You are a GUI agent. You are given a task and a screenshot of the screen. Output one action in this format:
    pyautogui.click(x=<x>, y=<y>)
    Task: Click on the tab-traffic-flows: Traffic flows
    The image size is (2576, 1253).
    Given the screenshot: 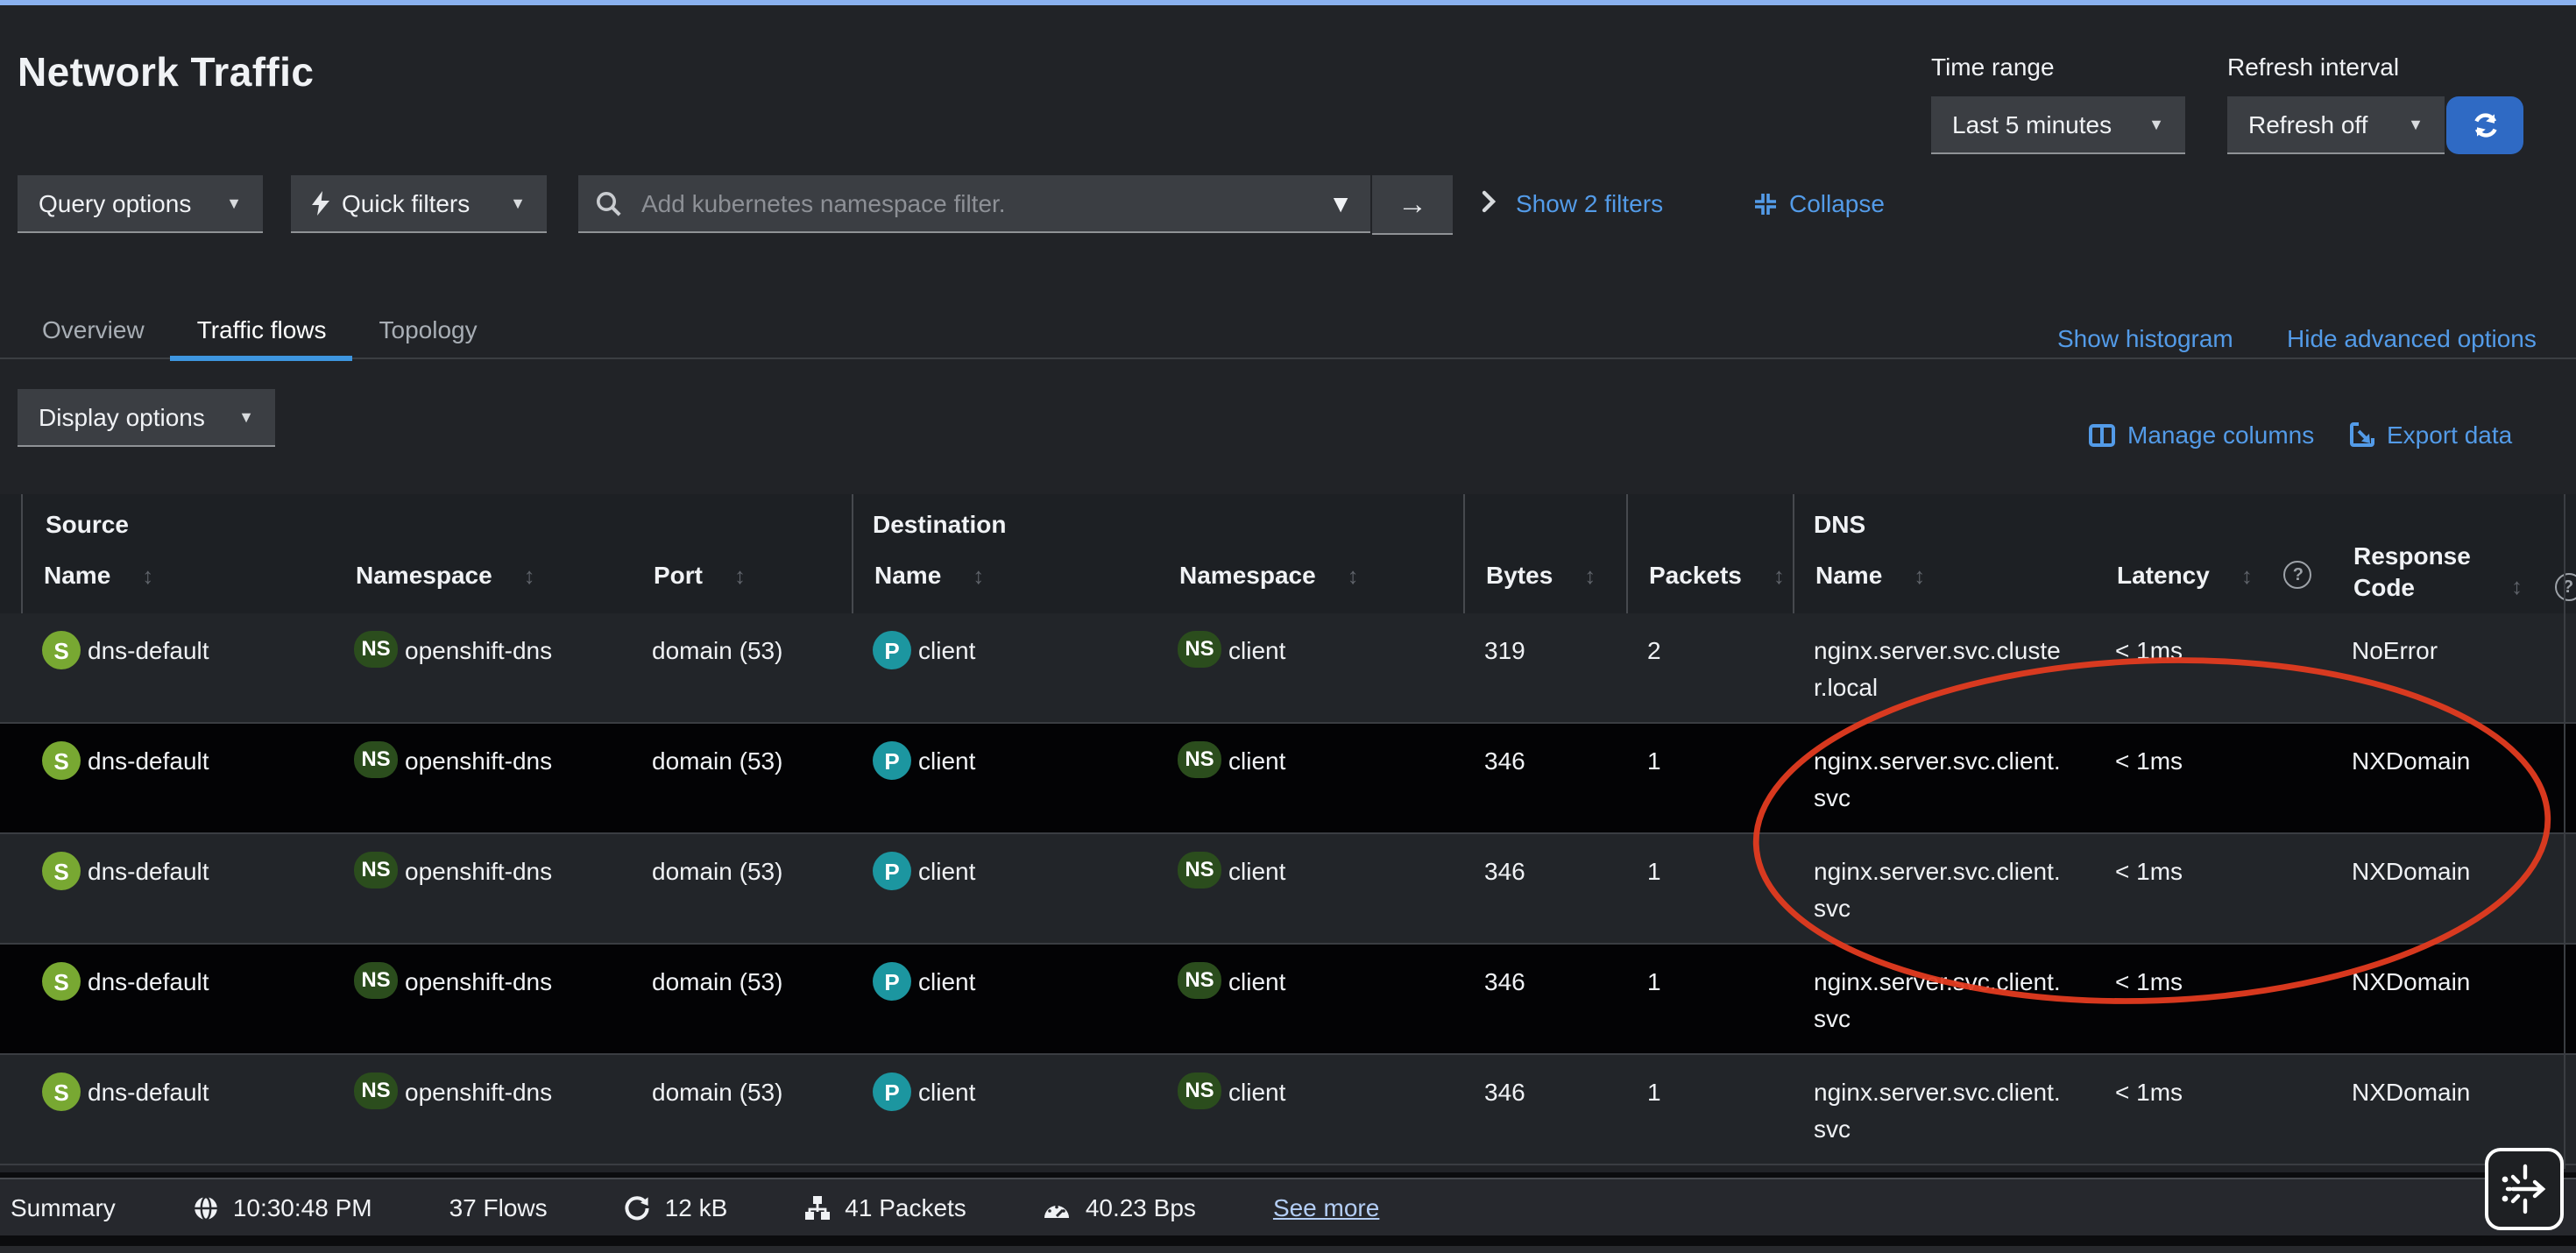 What is the action you would take?
    pyautogui.click(x=261, y=334)
    